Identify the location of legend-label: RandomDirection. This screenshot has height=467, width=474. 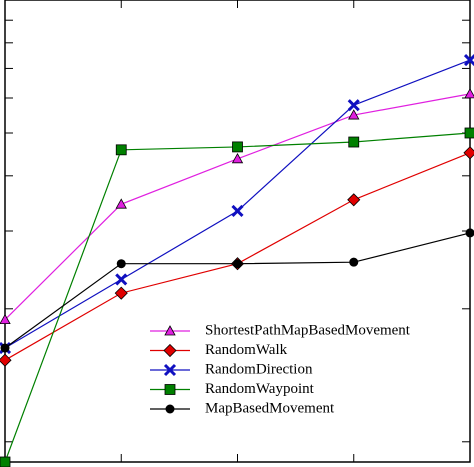
(259, 369).